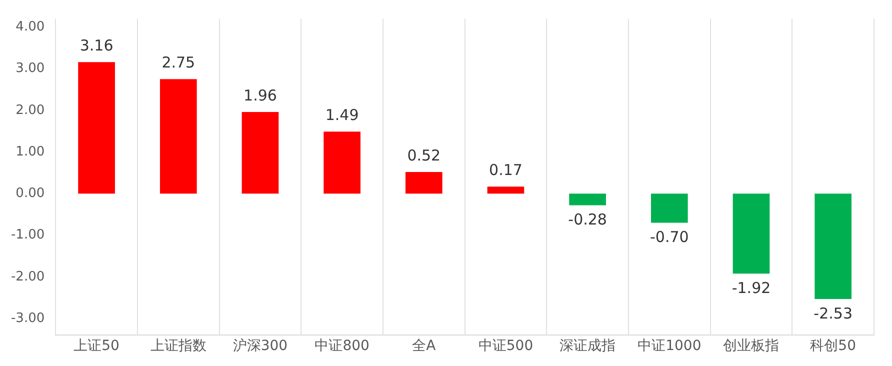 This screenshot has height=366, width=892. I want to click on data-label: 1.96, so click(260, 95).